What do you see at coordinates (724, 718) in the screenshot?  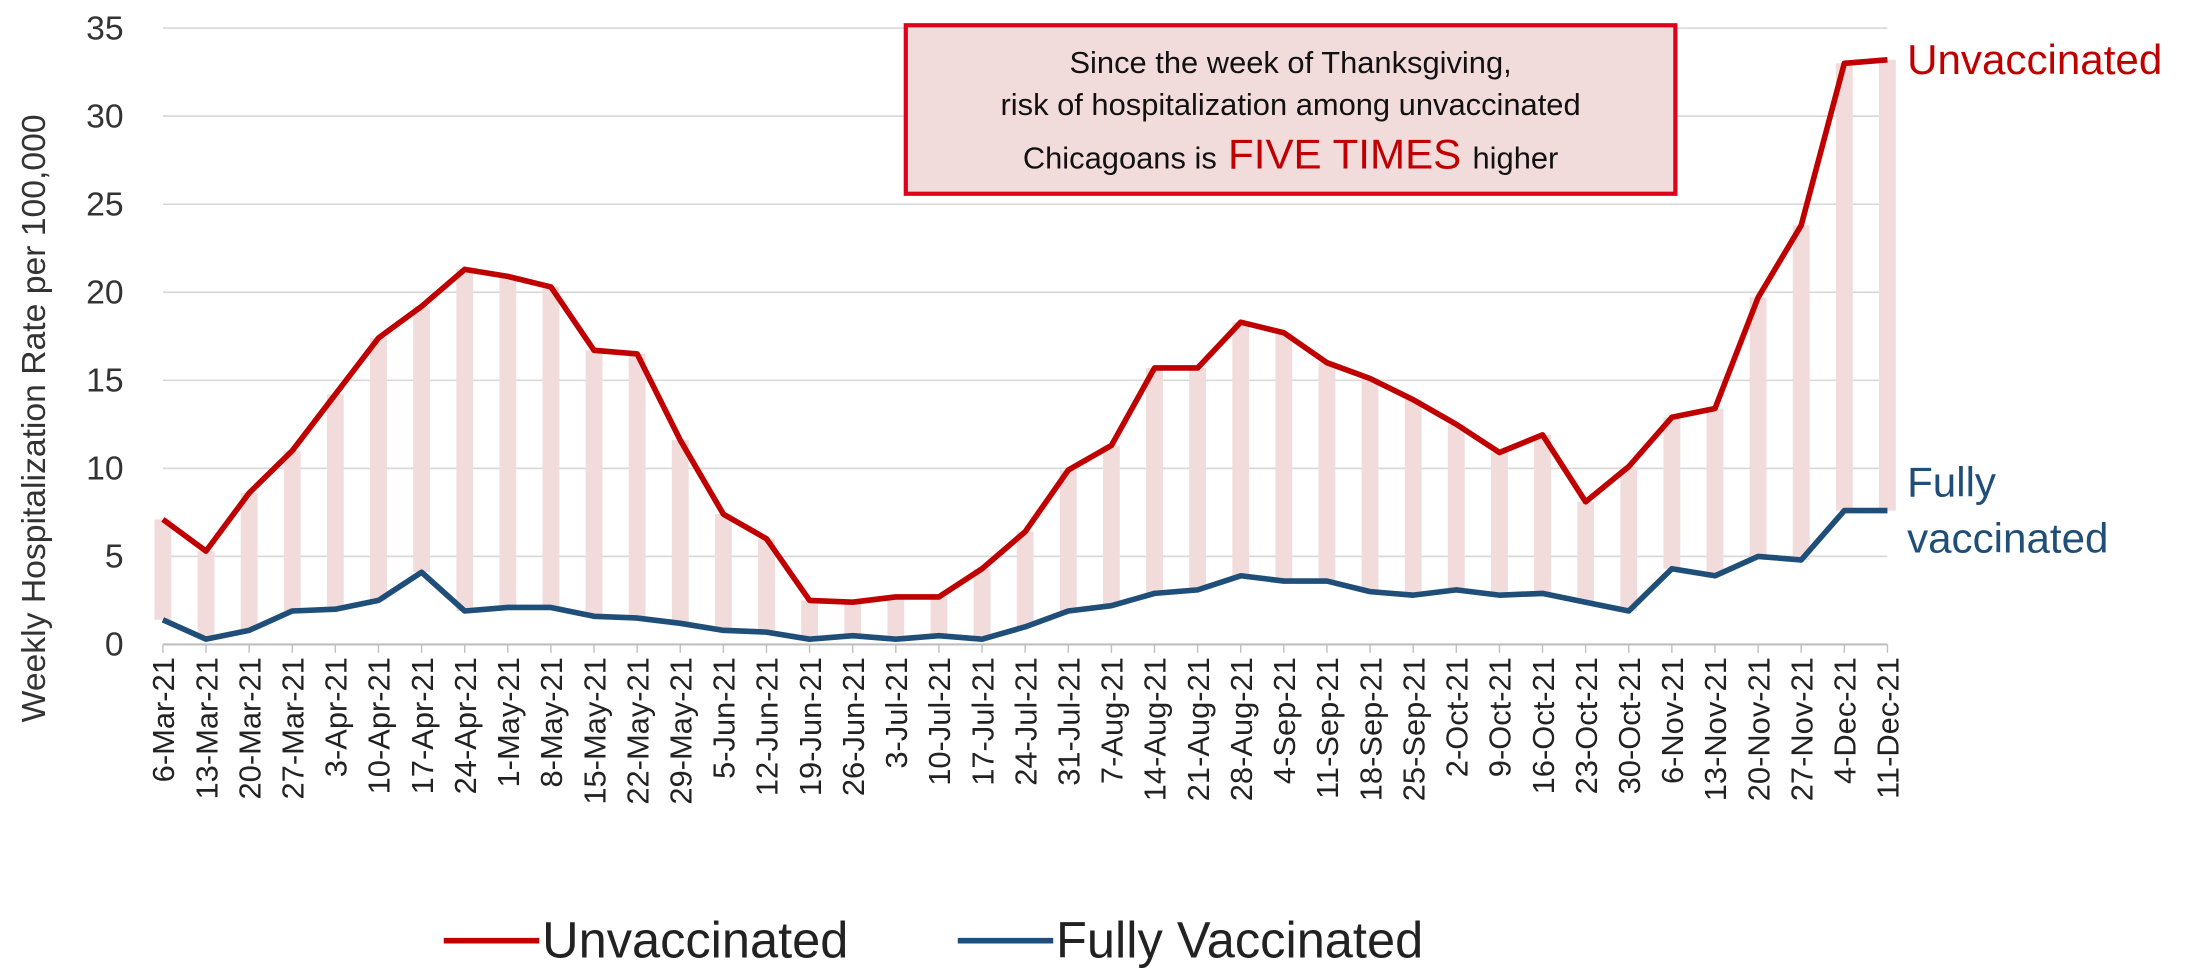 I see `x-tick-label: 5-Jun-21` at bounding box center [724, 718].